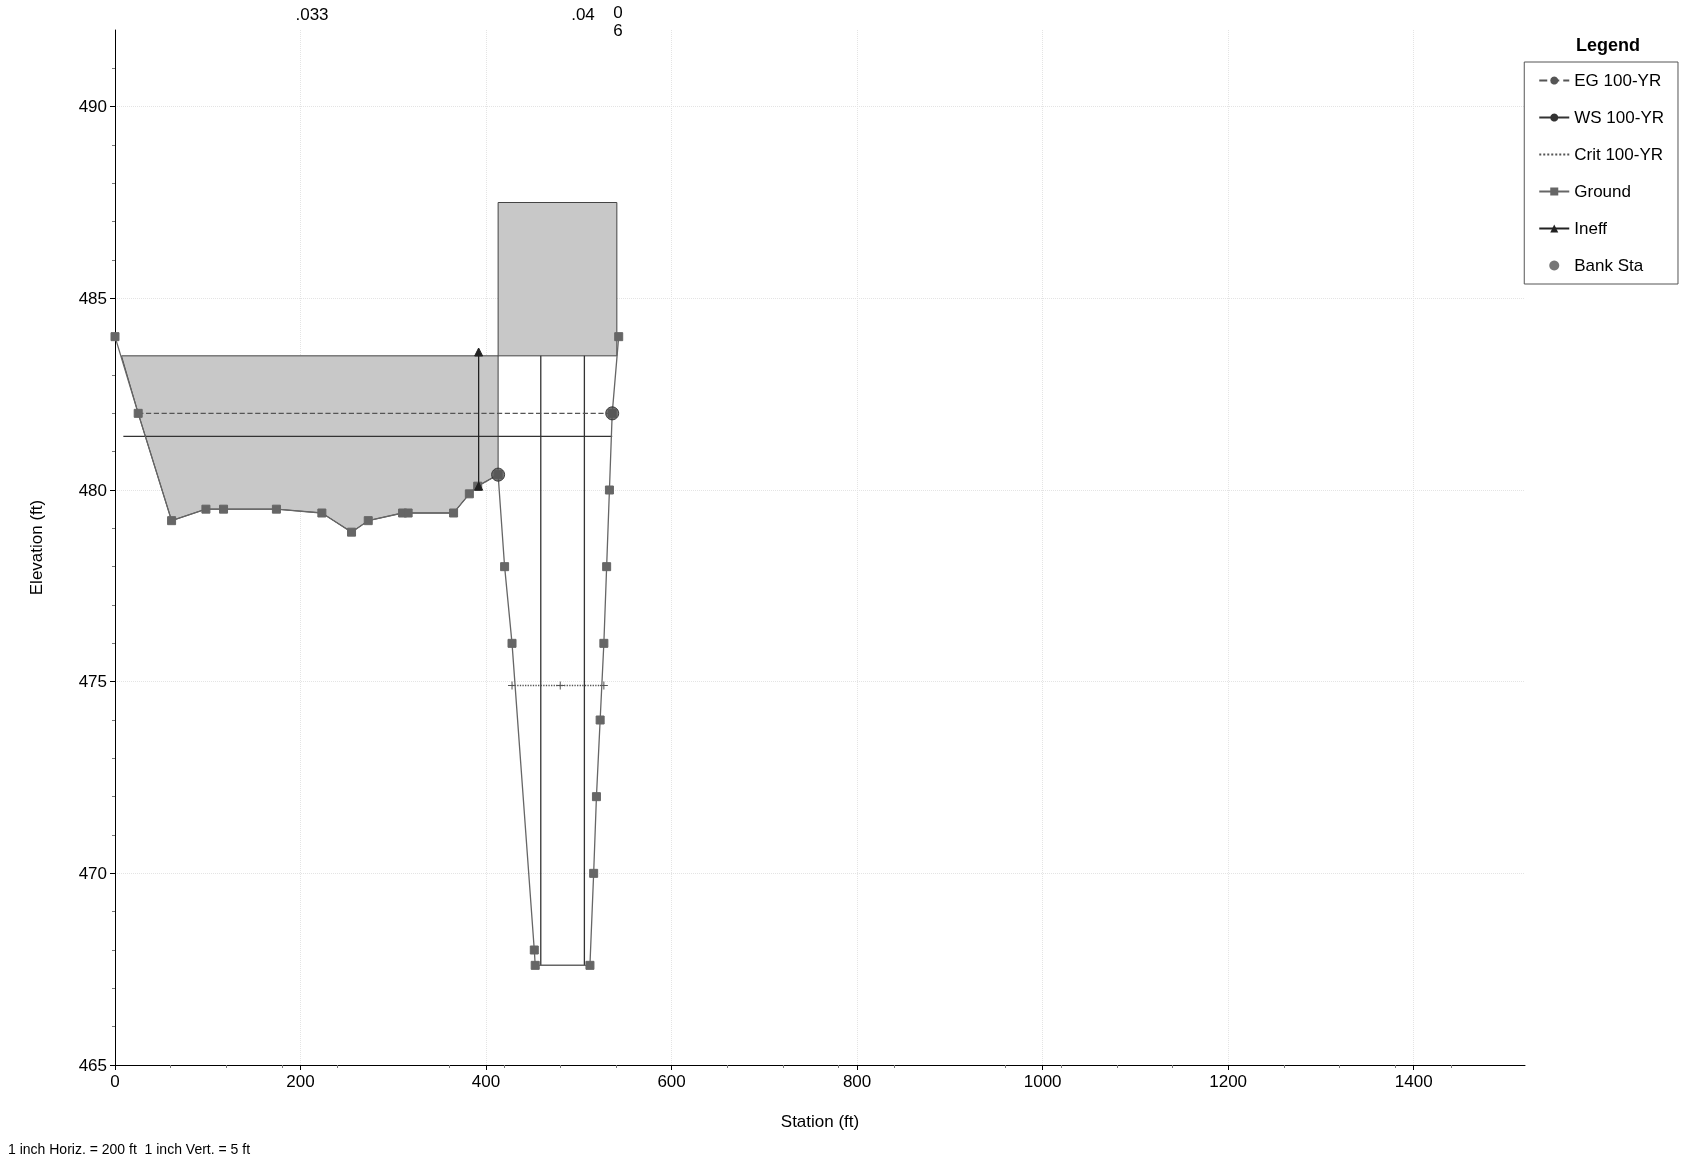 The height and width of the screenshot is (1160, 1690). What do you see at coordinates (1602, 191) in the screenshot?
I see `legend-label: Ground` at bounding box center [1602, 191].